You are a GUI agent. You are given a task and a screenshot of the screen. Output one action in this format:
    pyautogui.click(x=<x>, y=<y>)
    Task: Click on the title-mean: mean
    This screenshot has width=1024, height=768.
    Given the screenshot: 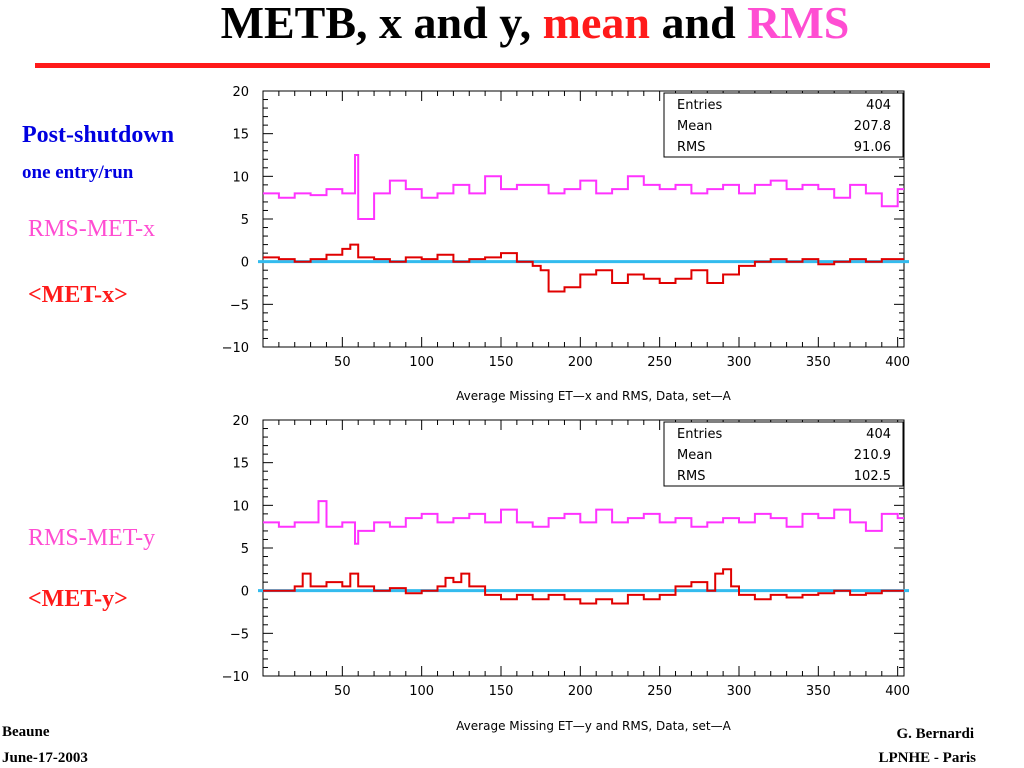 What is the action you would take?
    pyautogui.click(x=596, y=24)
    